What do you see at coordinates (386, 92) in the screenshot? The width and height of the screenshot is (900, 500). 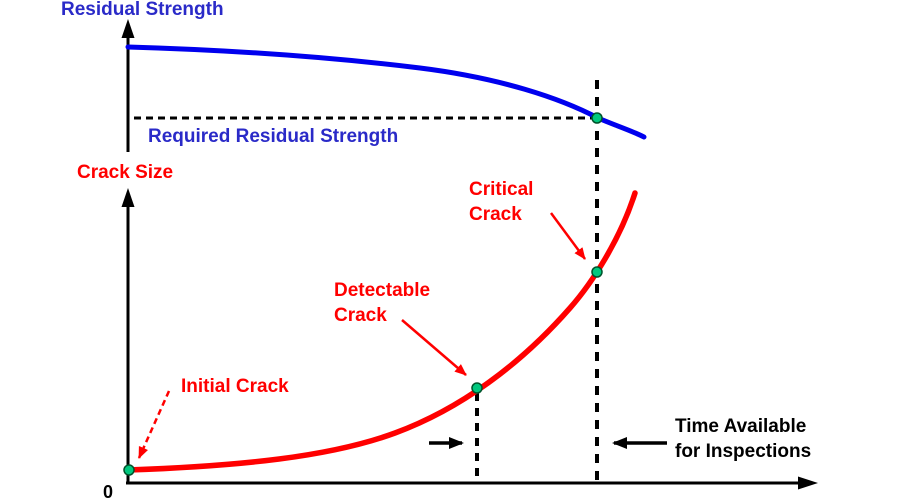 I see `residual-strength-curve` at bounding box center [386, 92].